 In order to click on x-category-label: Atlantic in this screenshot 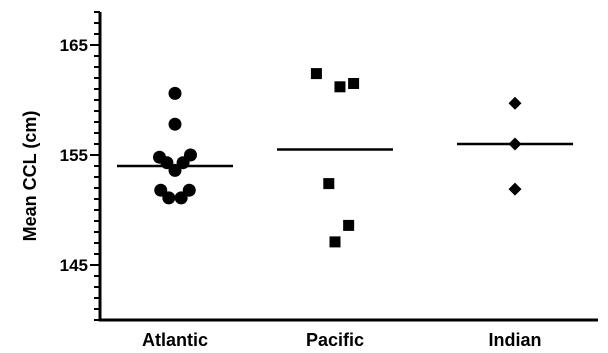, I will do `click(175, 340)`.